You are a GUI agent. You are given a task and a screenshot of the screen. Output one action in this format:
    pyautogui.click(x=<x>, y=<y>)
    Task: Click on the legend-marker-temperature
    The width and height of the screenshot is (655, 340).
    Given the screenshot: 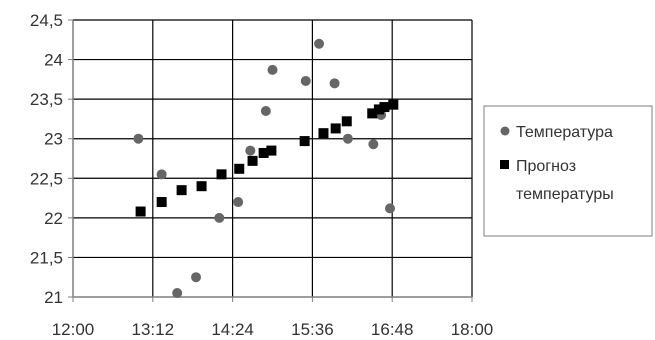 What is the action you would take?
    pyautogui.click(x=505, y=131)
    